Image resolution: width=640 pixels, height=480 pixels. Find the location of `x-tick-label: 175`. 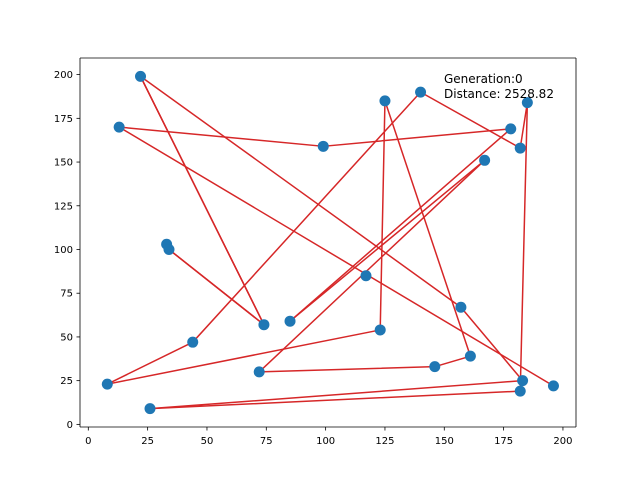

x-tick-label: 175 is located at coordinates (503, 441).